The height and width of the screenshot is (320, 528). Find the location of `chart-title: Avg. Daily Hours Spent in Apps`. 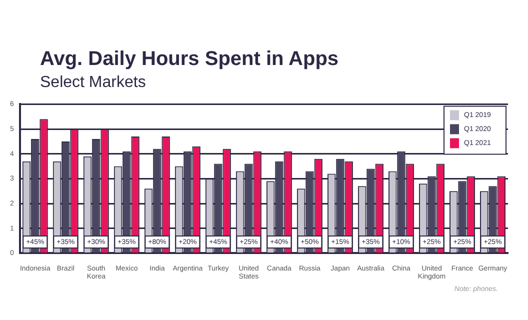

chart-title: Avg. Daily Hours Spent in Apps is located at coordinates (189, 59).